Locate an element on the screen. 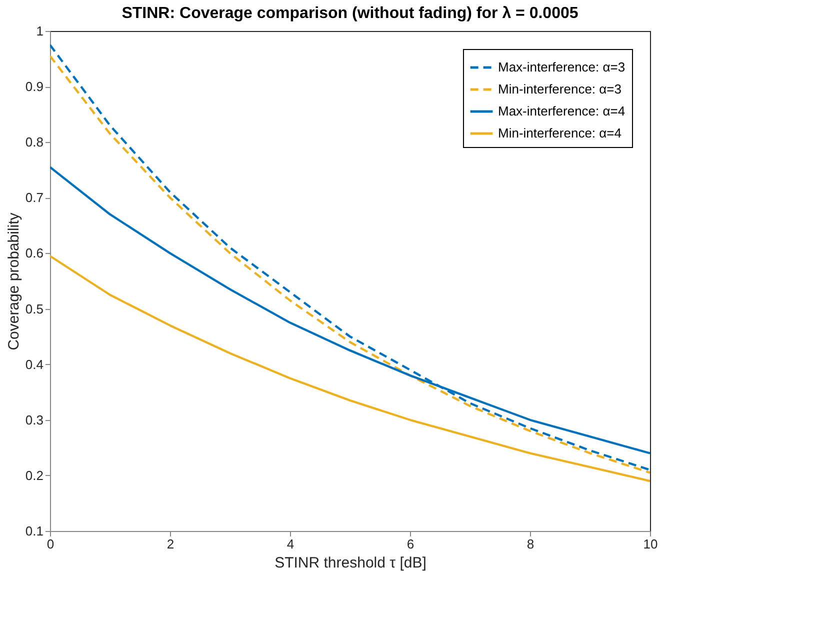 Image resolution: width=840 pixels, height=630 pixels. y-tick-label: 1 is located at coordinates (40, 31).